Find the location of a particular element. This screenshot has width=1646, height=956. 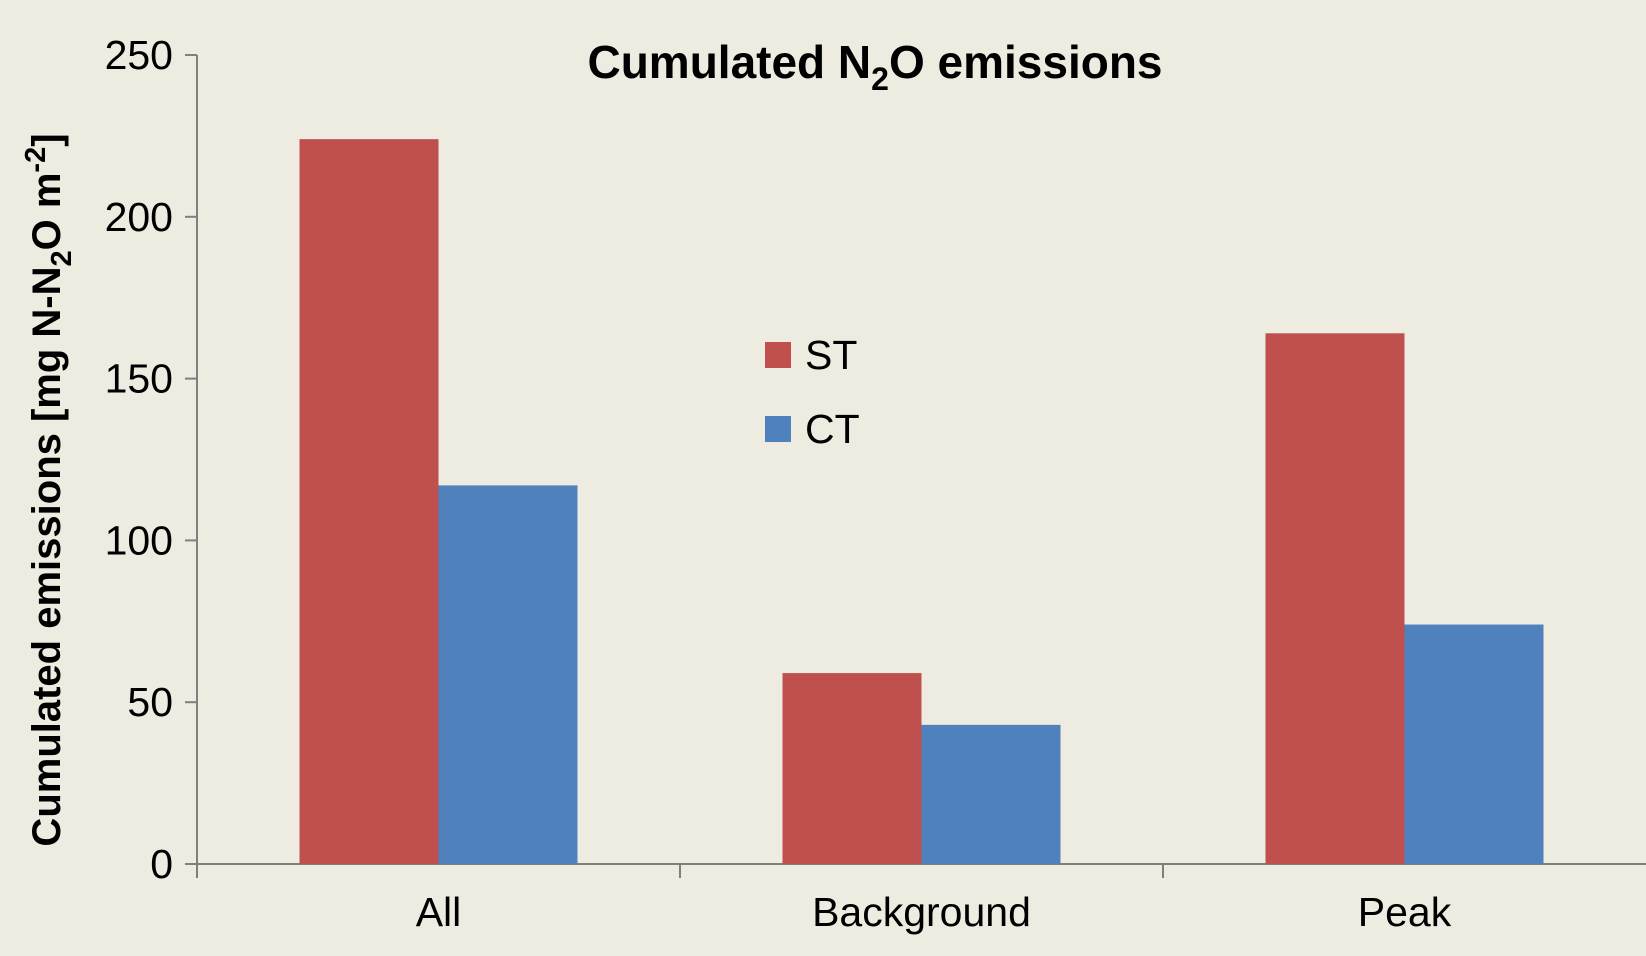

x-tick-label: All is located at coordinates (439, 912).